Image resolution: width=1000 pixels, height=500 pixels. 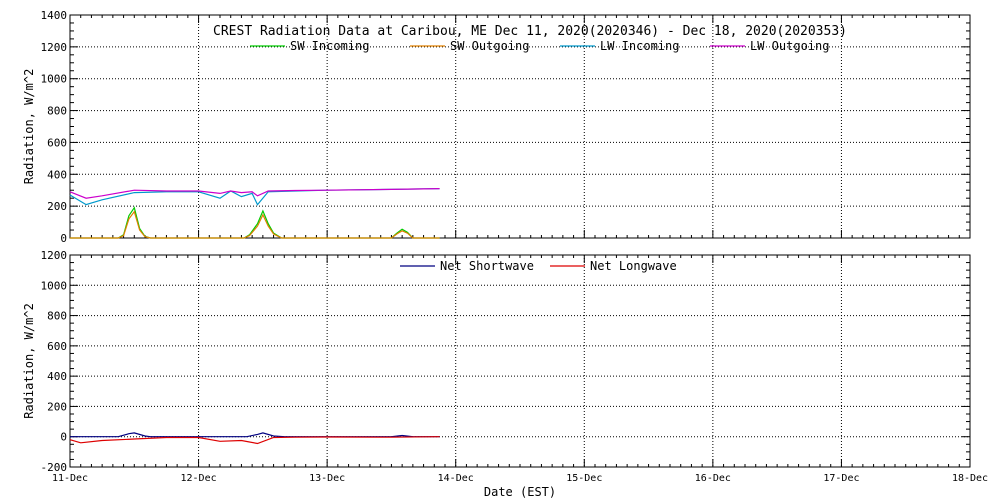 I want to click on legend-label: Net Longwave, so click(x=633, y=266).